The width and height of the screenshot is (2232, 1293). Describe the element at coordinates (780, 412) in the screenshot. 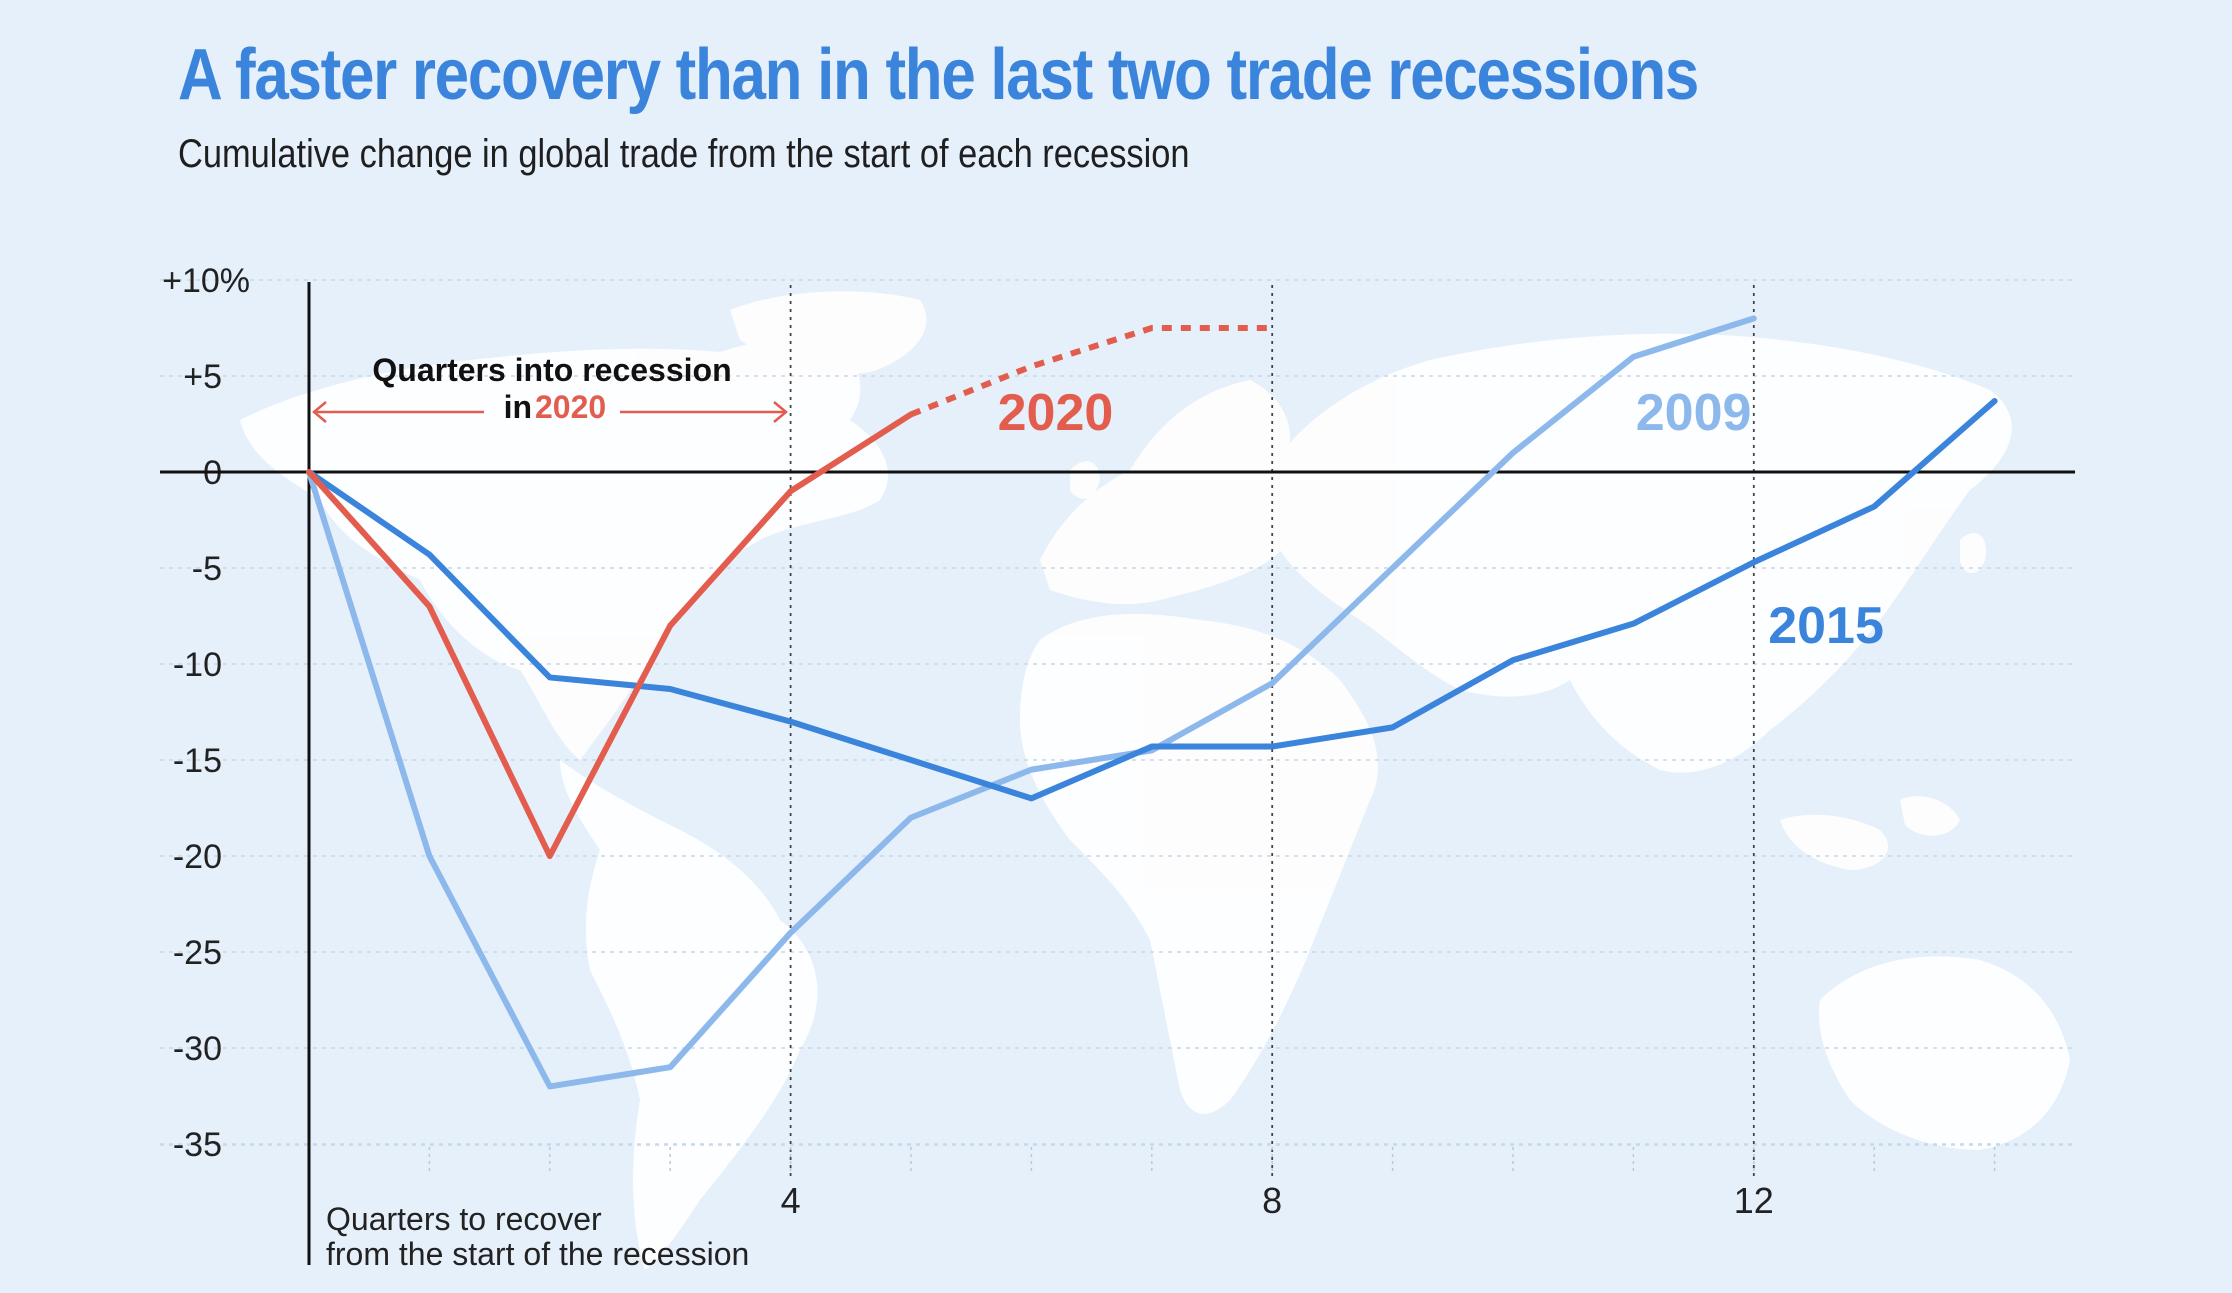

I see `arrow-right-head` at that location.